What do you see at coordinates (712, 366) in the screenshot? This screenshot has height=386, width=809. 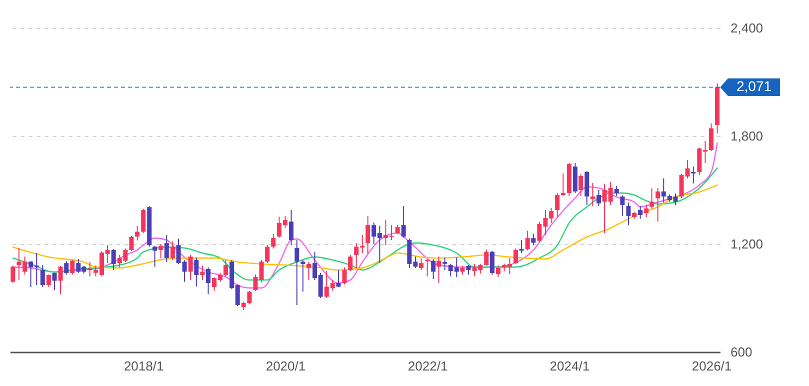 I see `x-tick-label: 2026/1` at bounding box center [712, 366].